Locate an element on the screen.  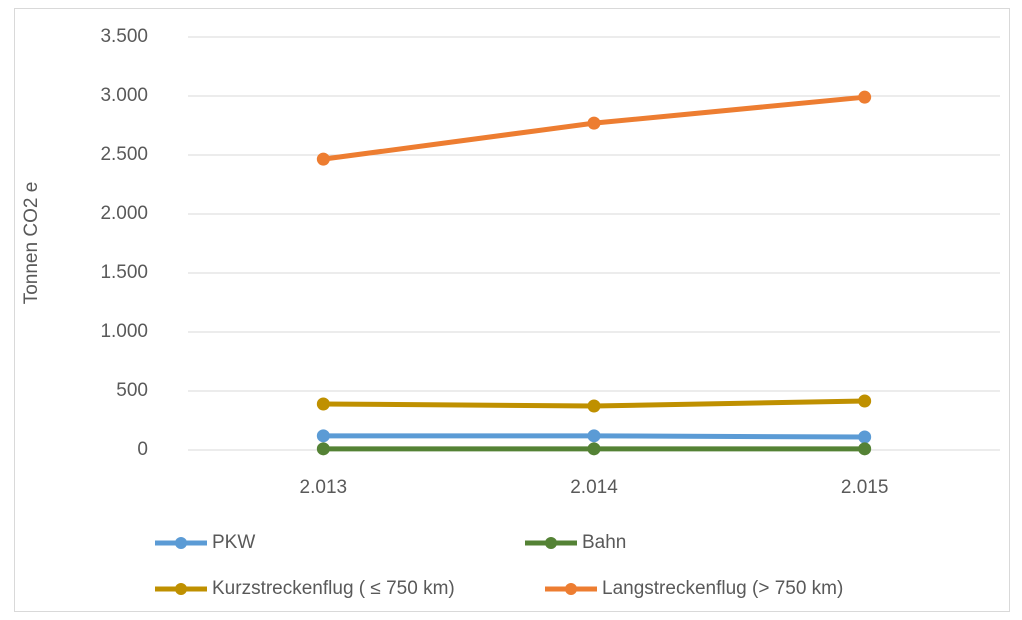
y-tick-label: 3.000 is located at coordinates (124, 95).